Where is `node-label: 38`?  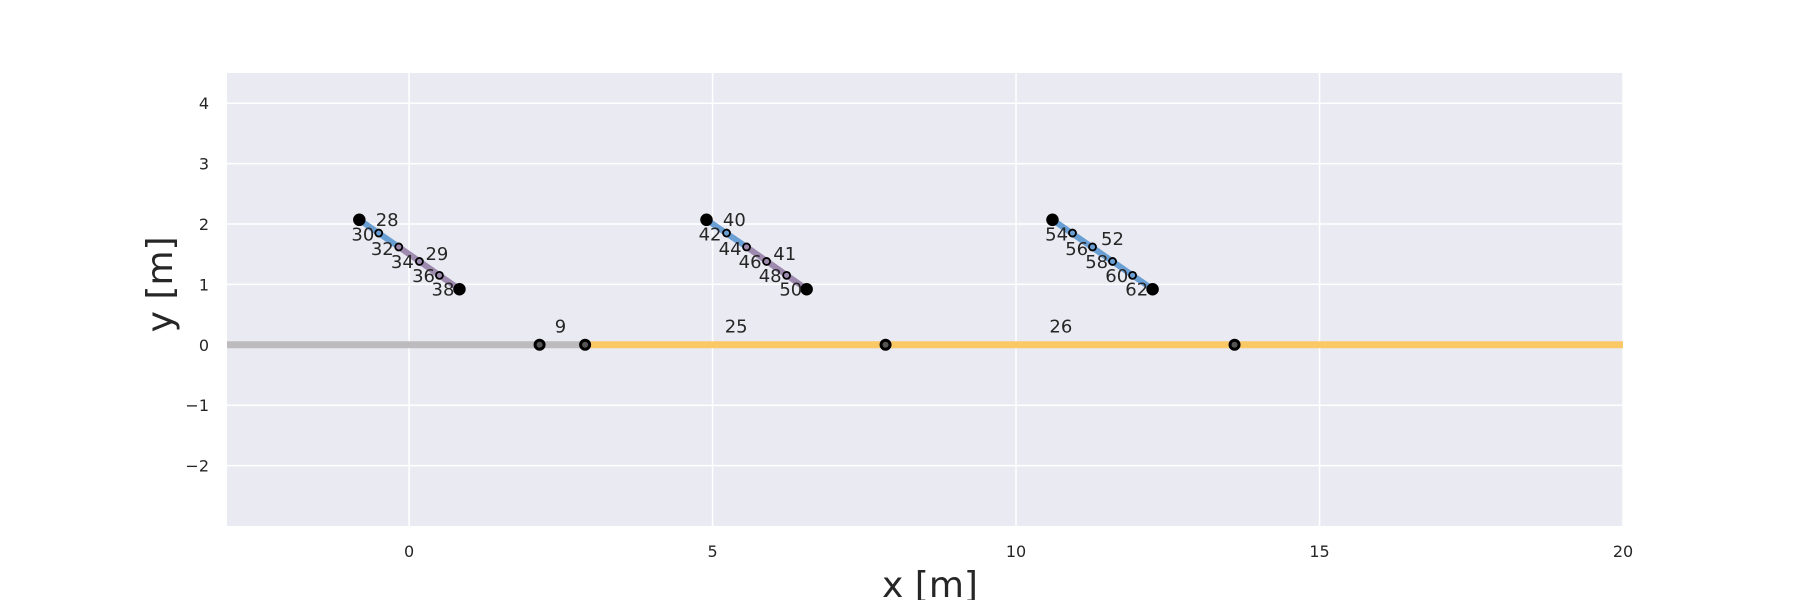 node-label: 38 is located at coordinates (443, 289).